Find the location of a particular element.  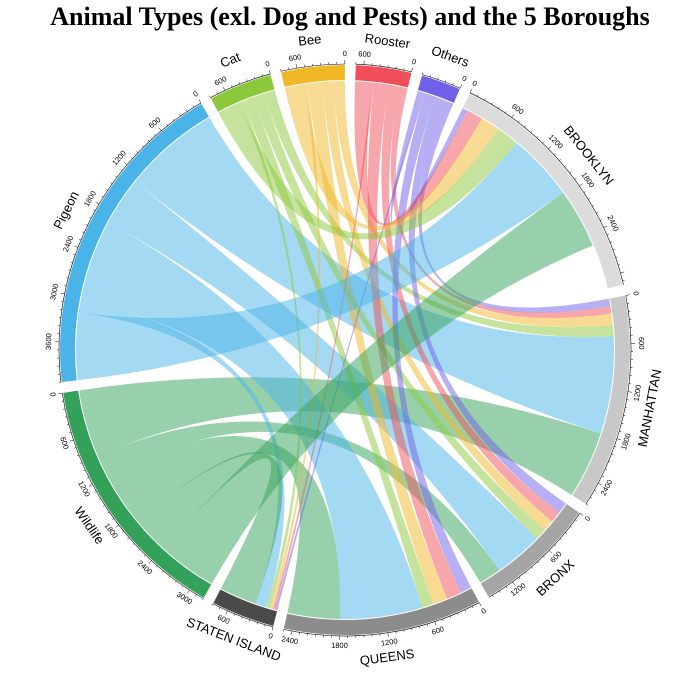

tick-baseline-brooklyn is located at coordinates (546, 188).